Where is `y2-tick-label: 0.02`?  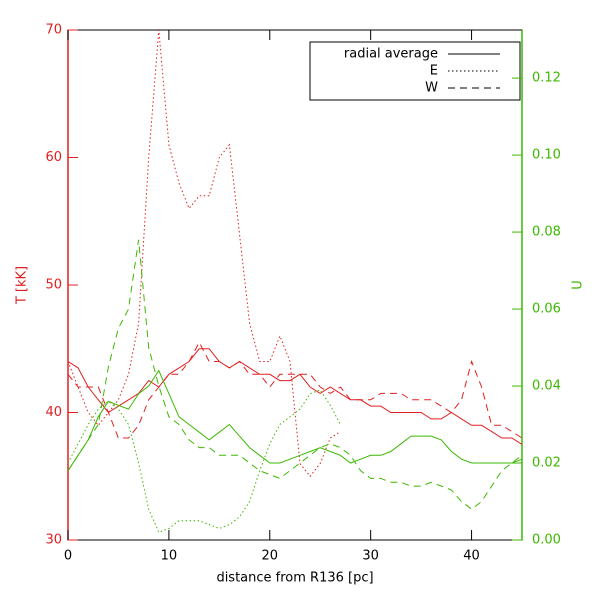 y2-tick-label: 0.02 is located at coordinates (546, 463).